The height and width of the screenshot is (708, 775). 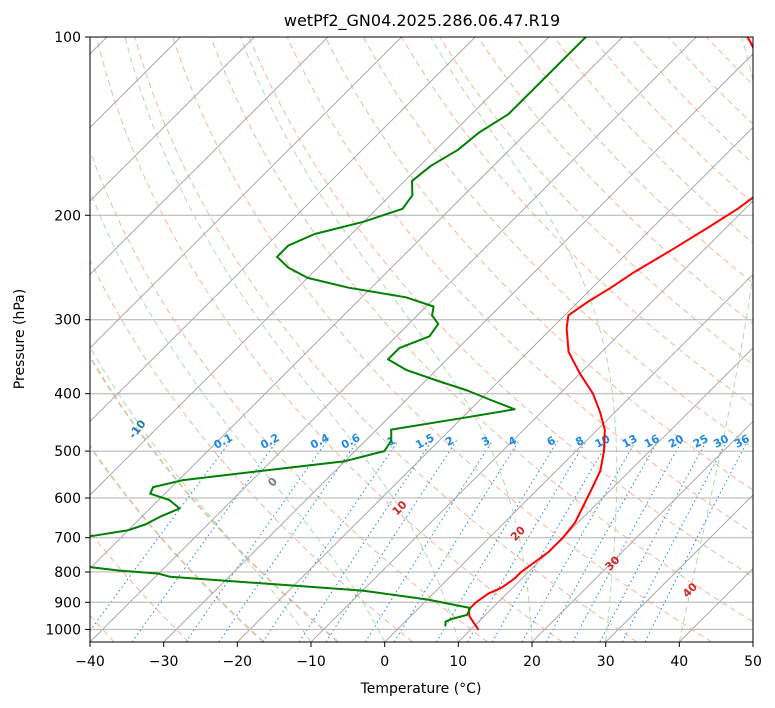 What do you see at coordinates (90, 662) in the screenshot?
I see `x-tick-label: −40` at bounding box center [90, 662].